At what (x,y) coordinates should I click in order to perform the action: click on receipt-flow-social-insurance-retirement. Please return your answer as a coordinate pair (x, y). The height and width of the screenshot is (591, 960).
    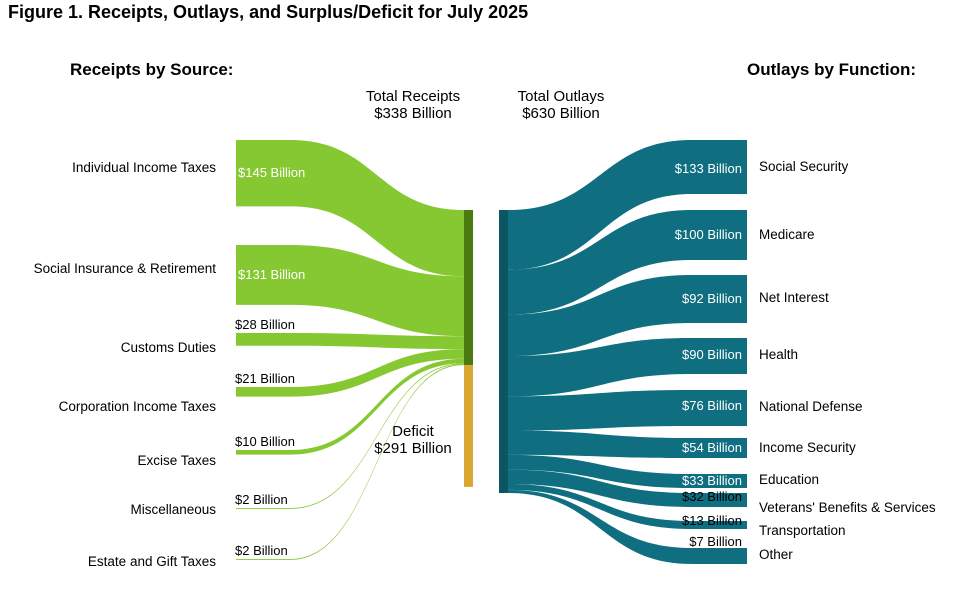
    Looking at the image, I should click on (350, 291).